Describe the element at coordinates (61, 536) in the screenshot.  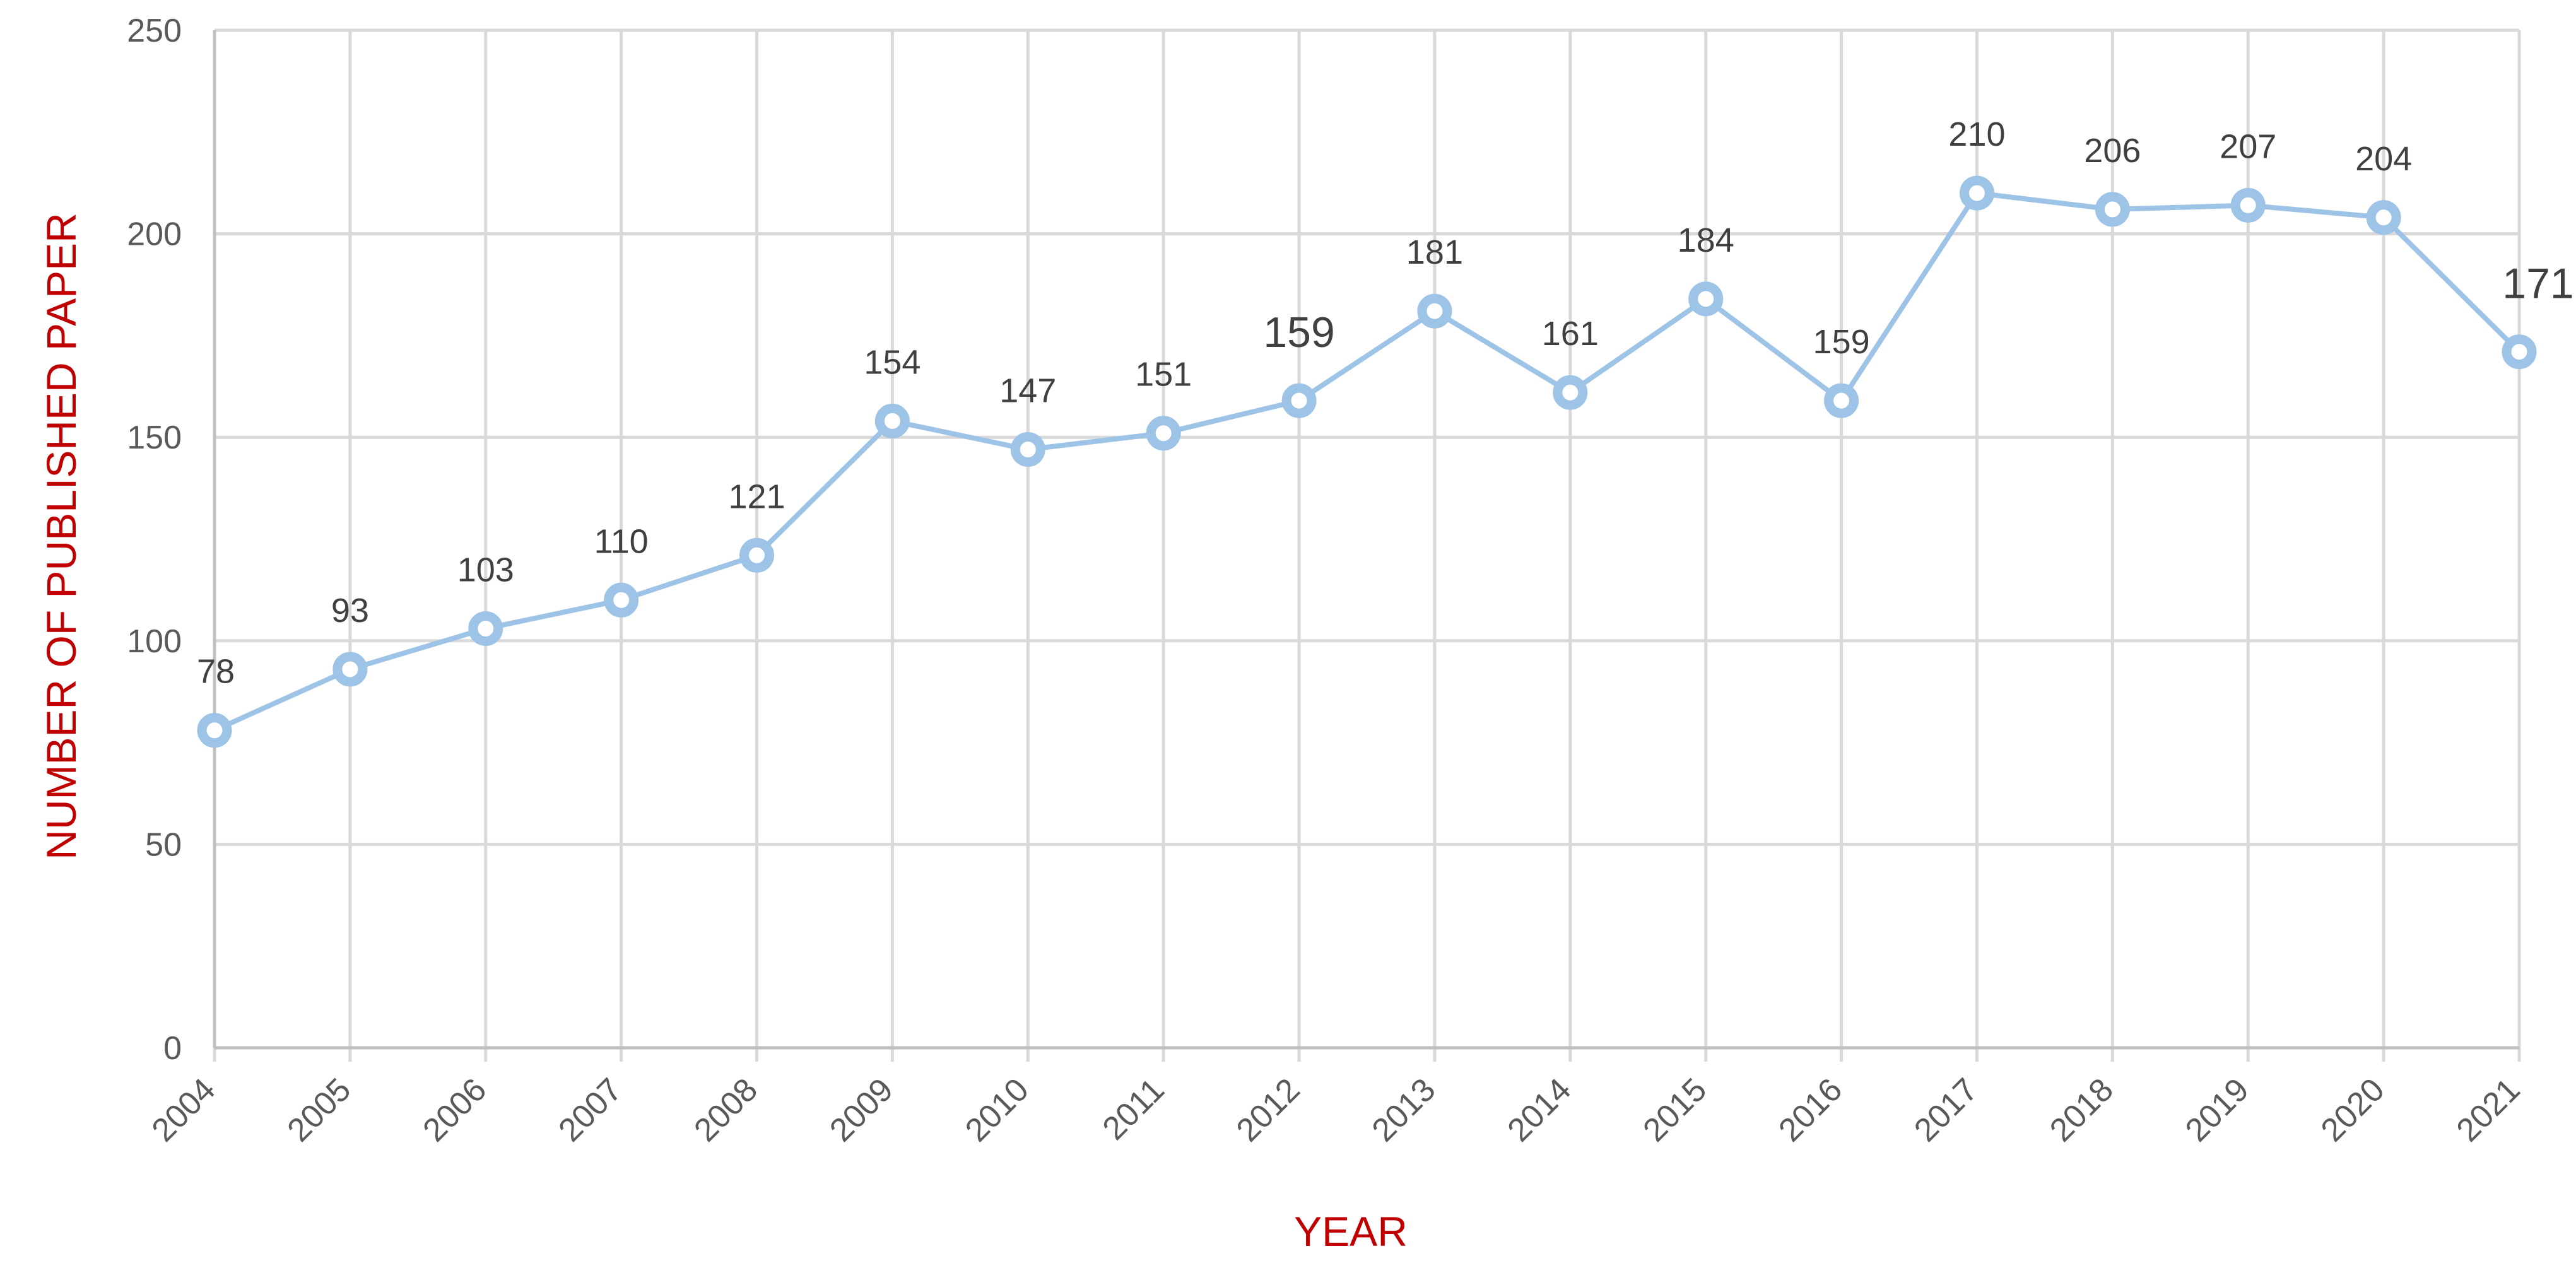
I see `y-axis-title: NUMBER OF PUBLISHED PAPER` at that location.